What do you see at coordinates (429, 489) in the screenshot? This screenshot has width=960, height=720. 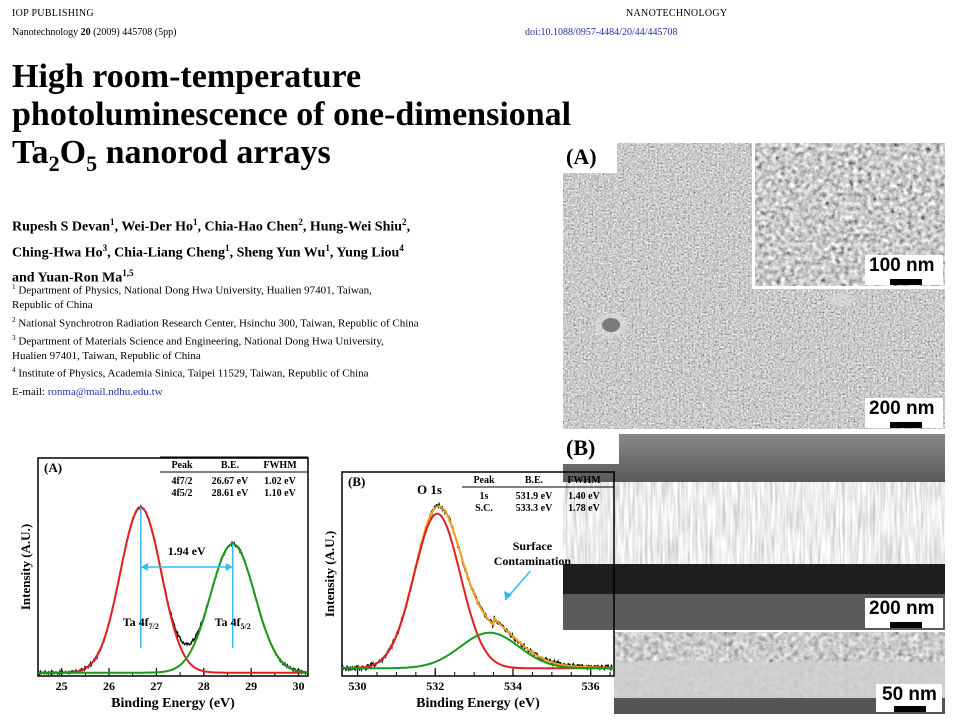 I see `chart-title: O 1s` at bounding box center [429, 489].